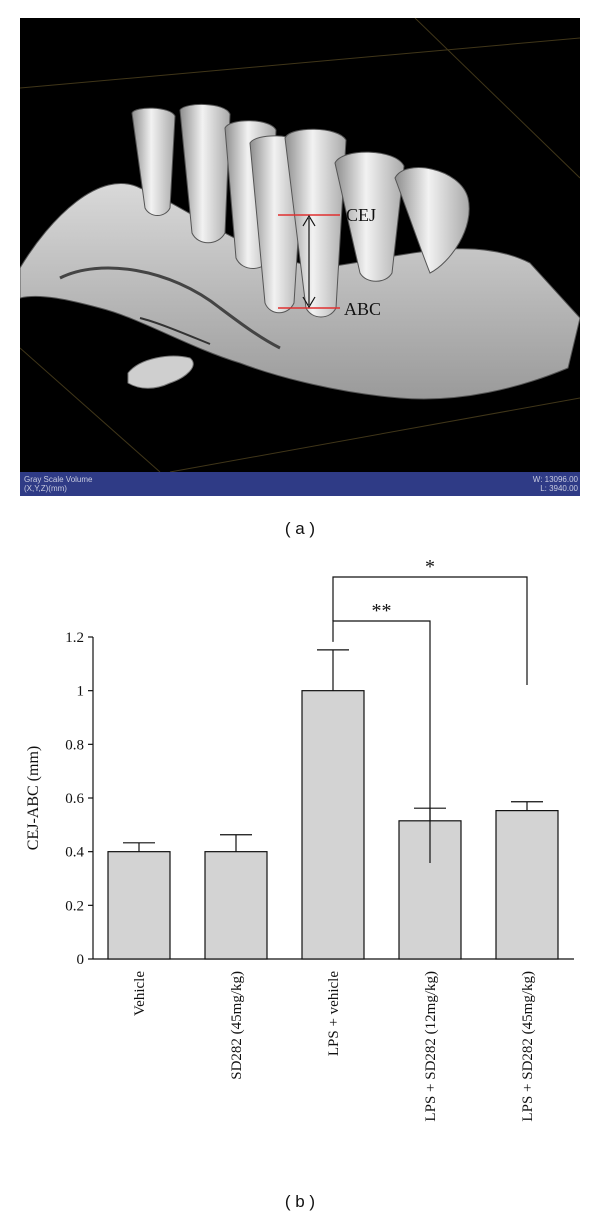  I want to click on status-volume-label: Gray Scale Volume, so click(58, 479).